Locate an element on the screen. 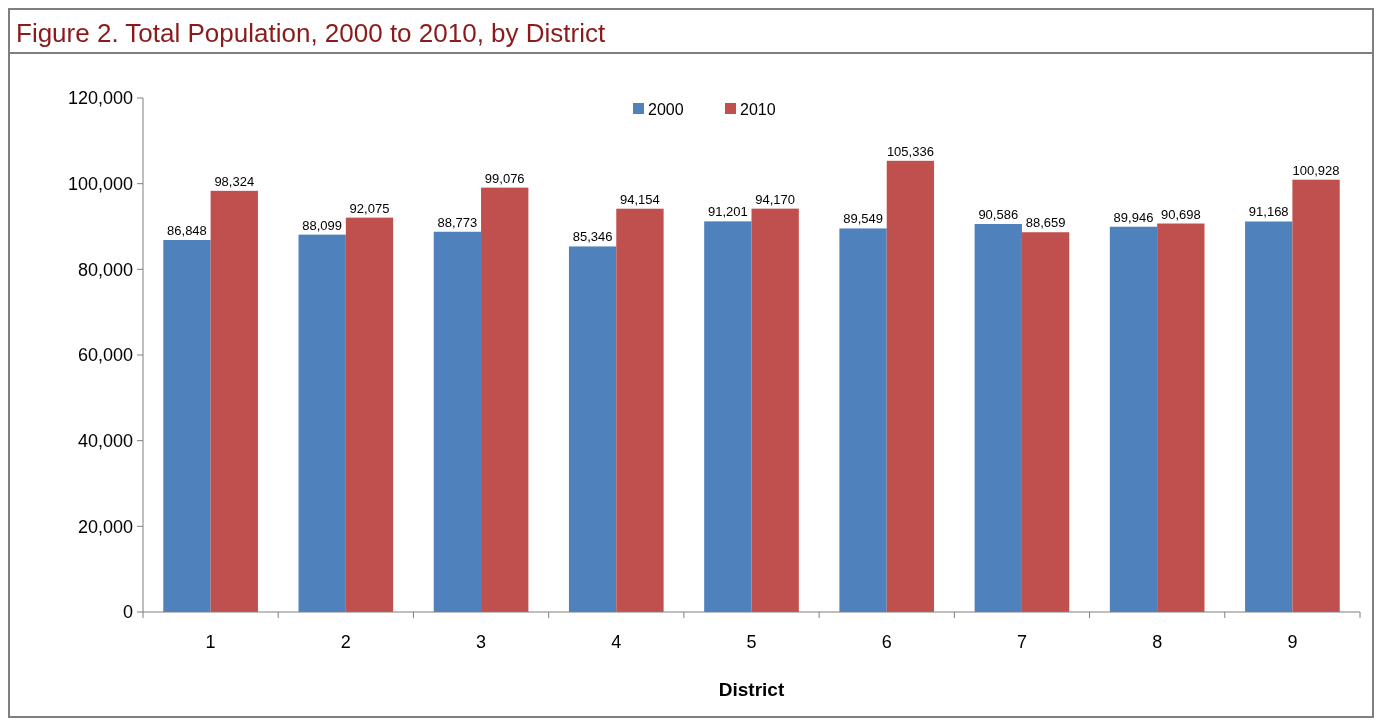  y-tick-label: 20,000 is located at coordinates (105, 526).